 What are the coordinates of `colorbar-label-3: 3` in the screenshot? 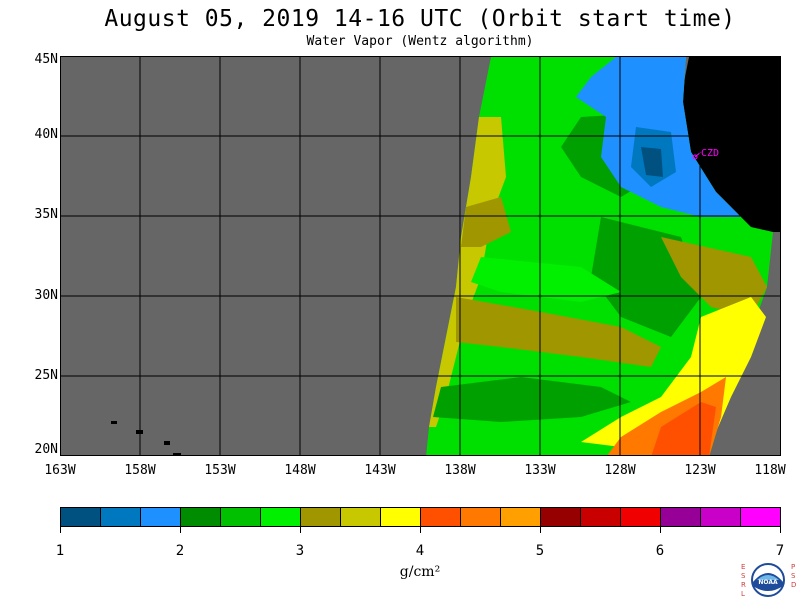 It's located at (300, 551).